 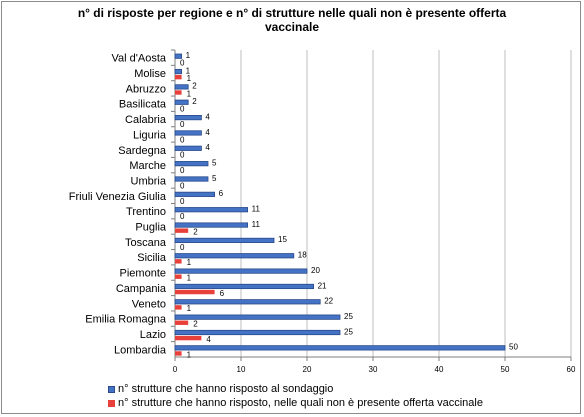 What do you see at coordinates (256, 209) in the screenshot?
I see `data-label-responded-trentino: 11` at bounding box center [256, 209].